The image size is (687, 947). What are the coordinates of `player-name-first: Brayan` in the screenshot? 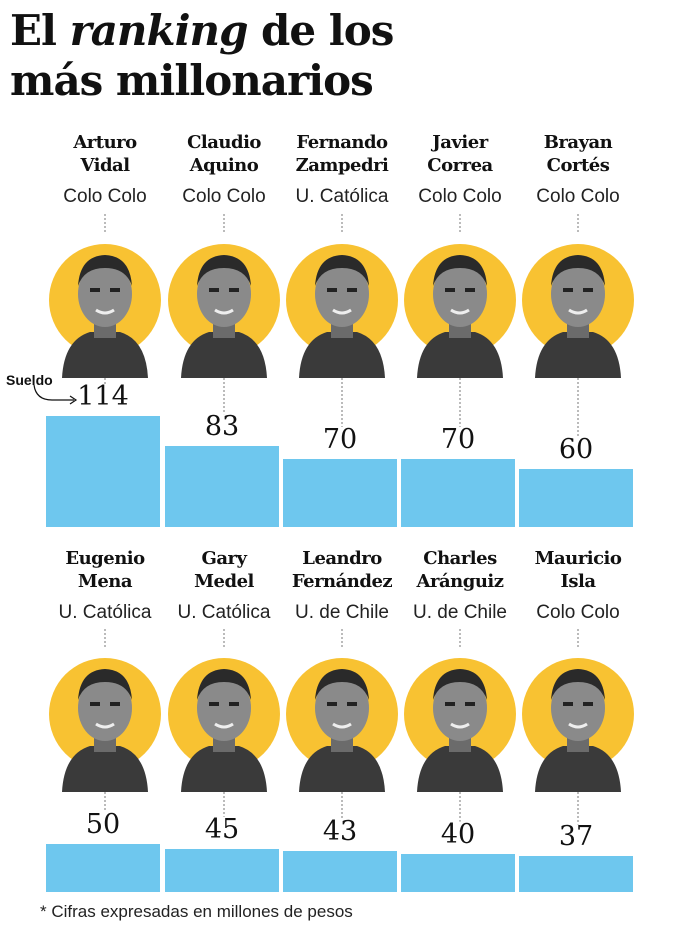 It's located at (578, 142).